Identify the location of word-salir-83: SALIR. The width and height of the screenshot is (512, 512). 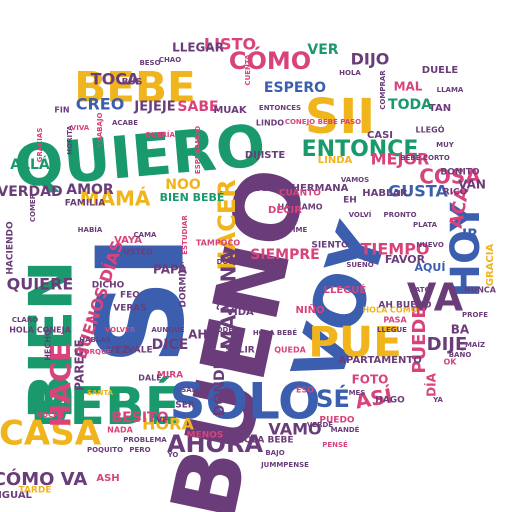
(240, 351).